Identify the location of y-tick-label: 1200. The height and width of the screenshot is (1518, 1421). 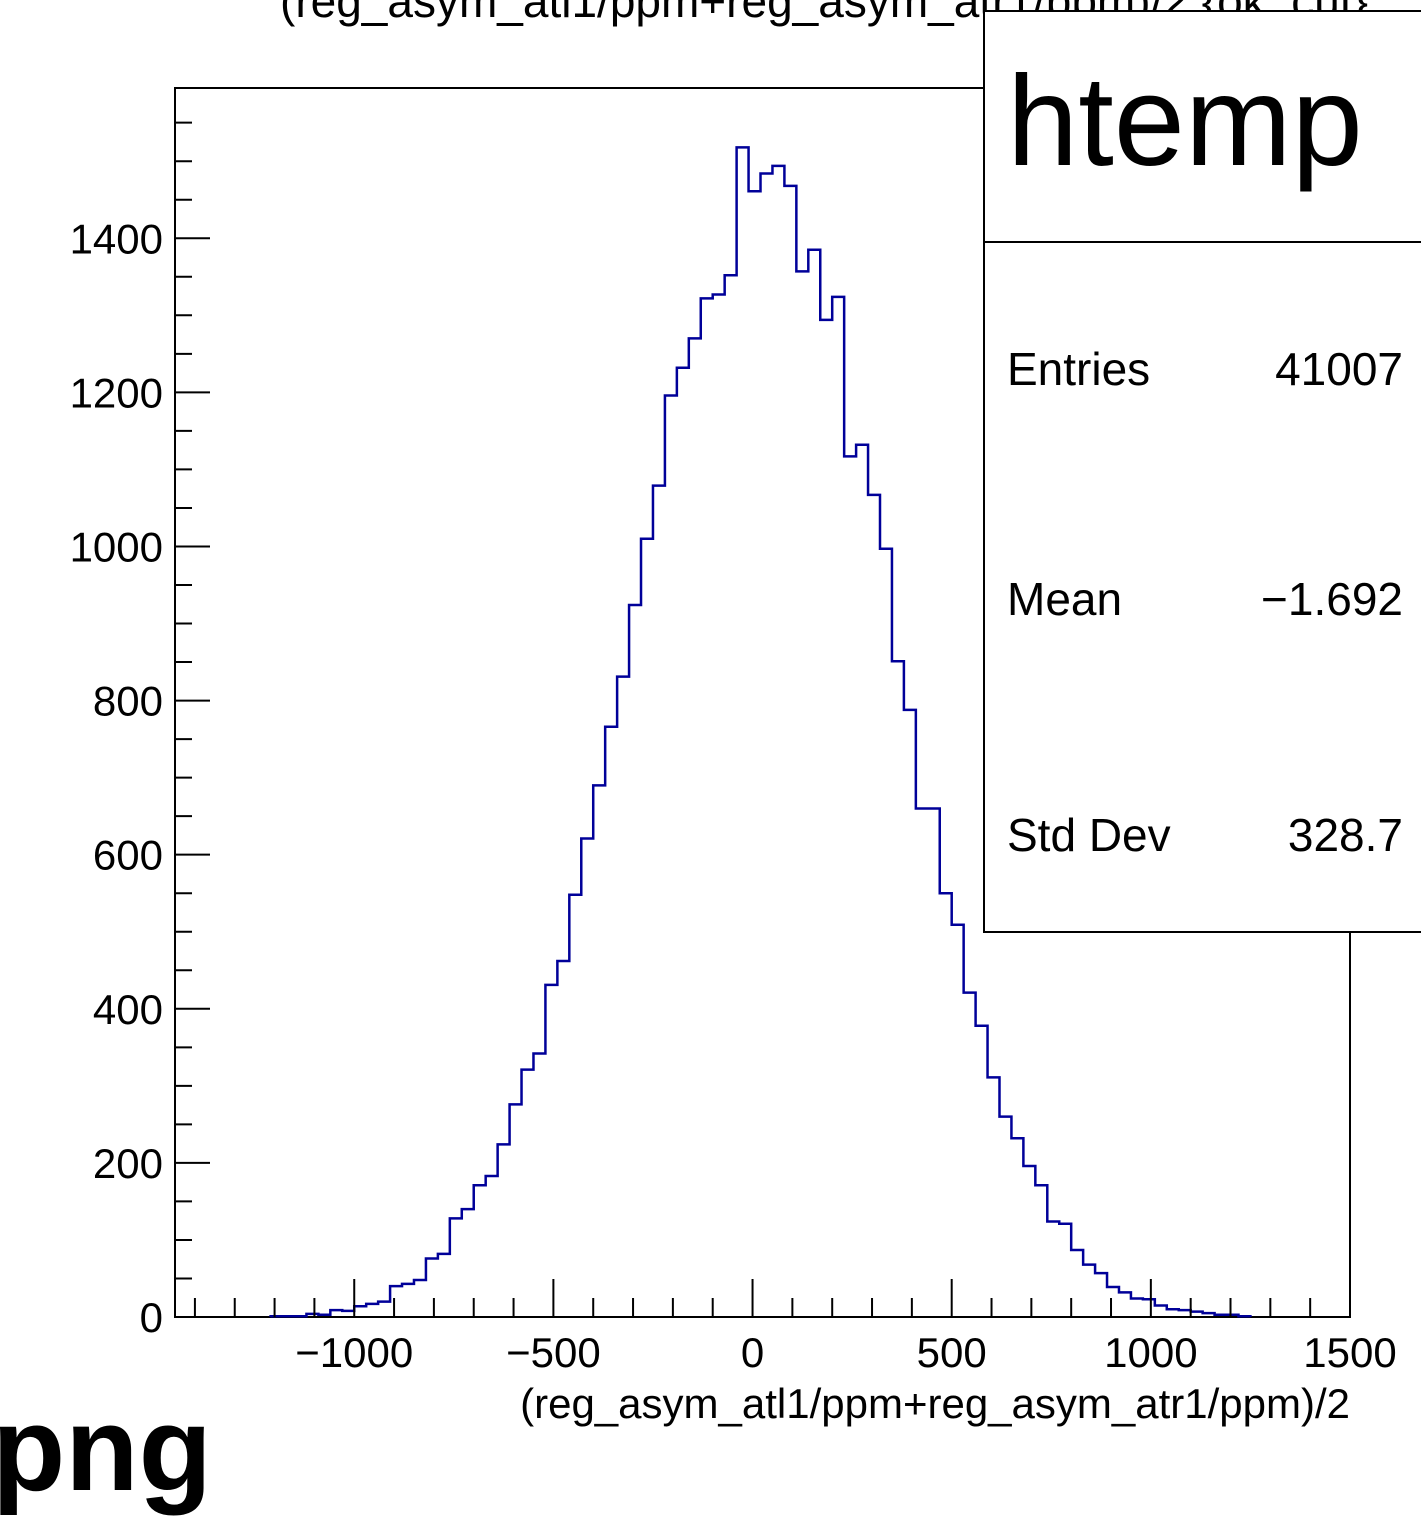
(116, 392).